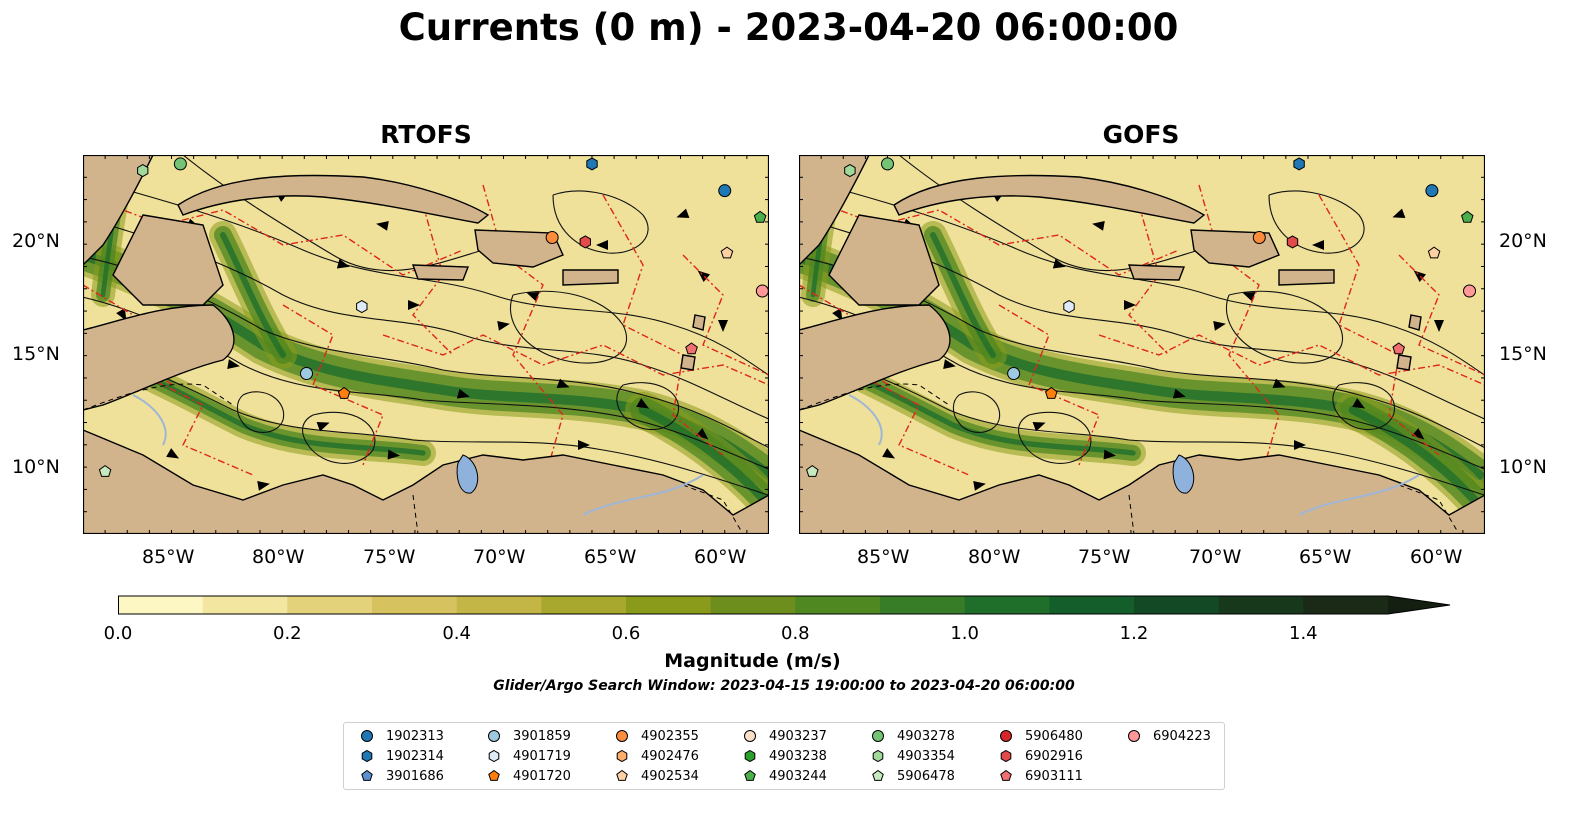  I want to click on legend-item-3901686: 3901686, so click(402, 776).